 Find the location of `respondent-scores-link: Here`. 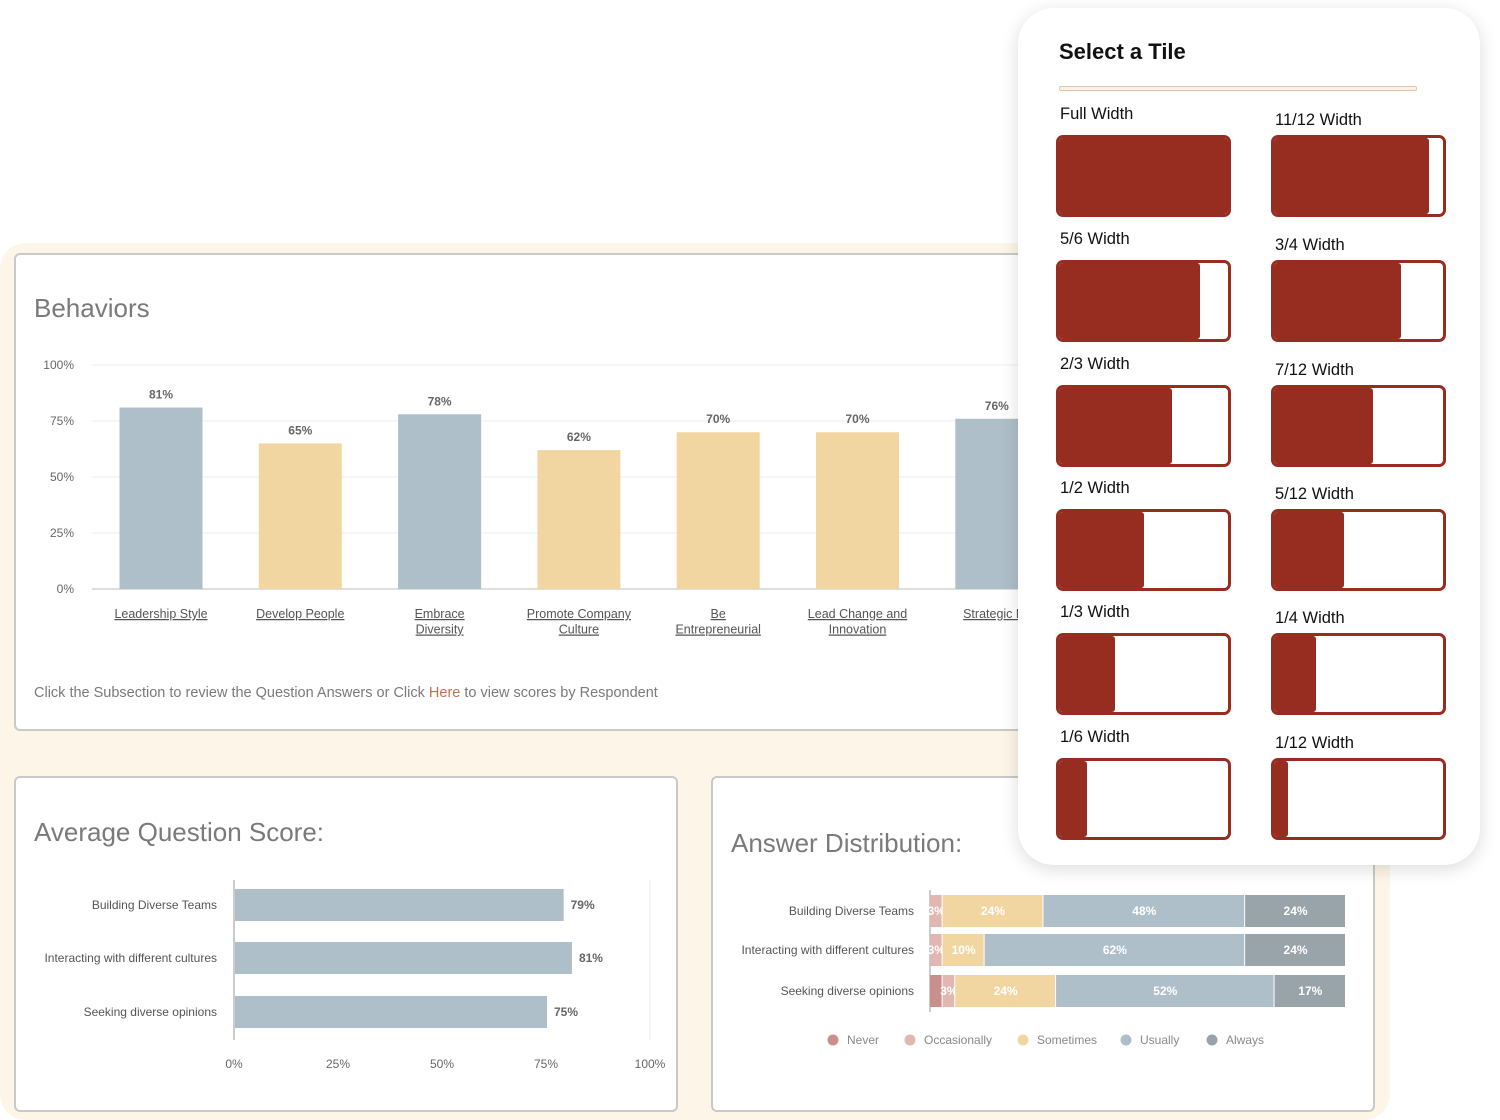

respondent-scores-link: Here is located at coordinates (444, 693).